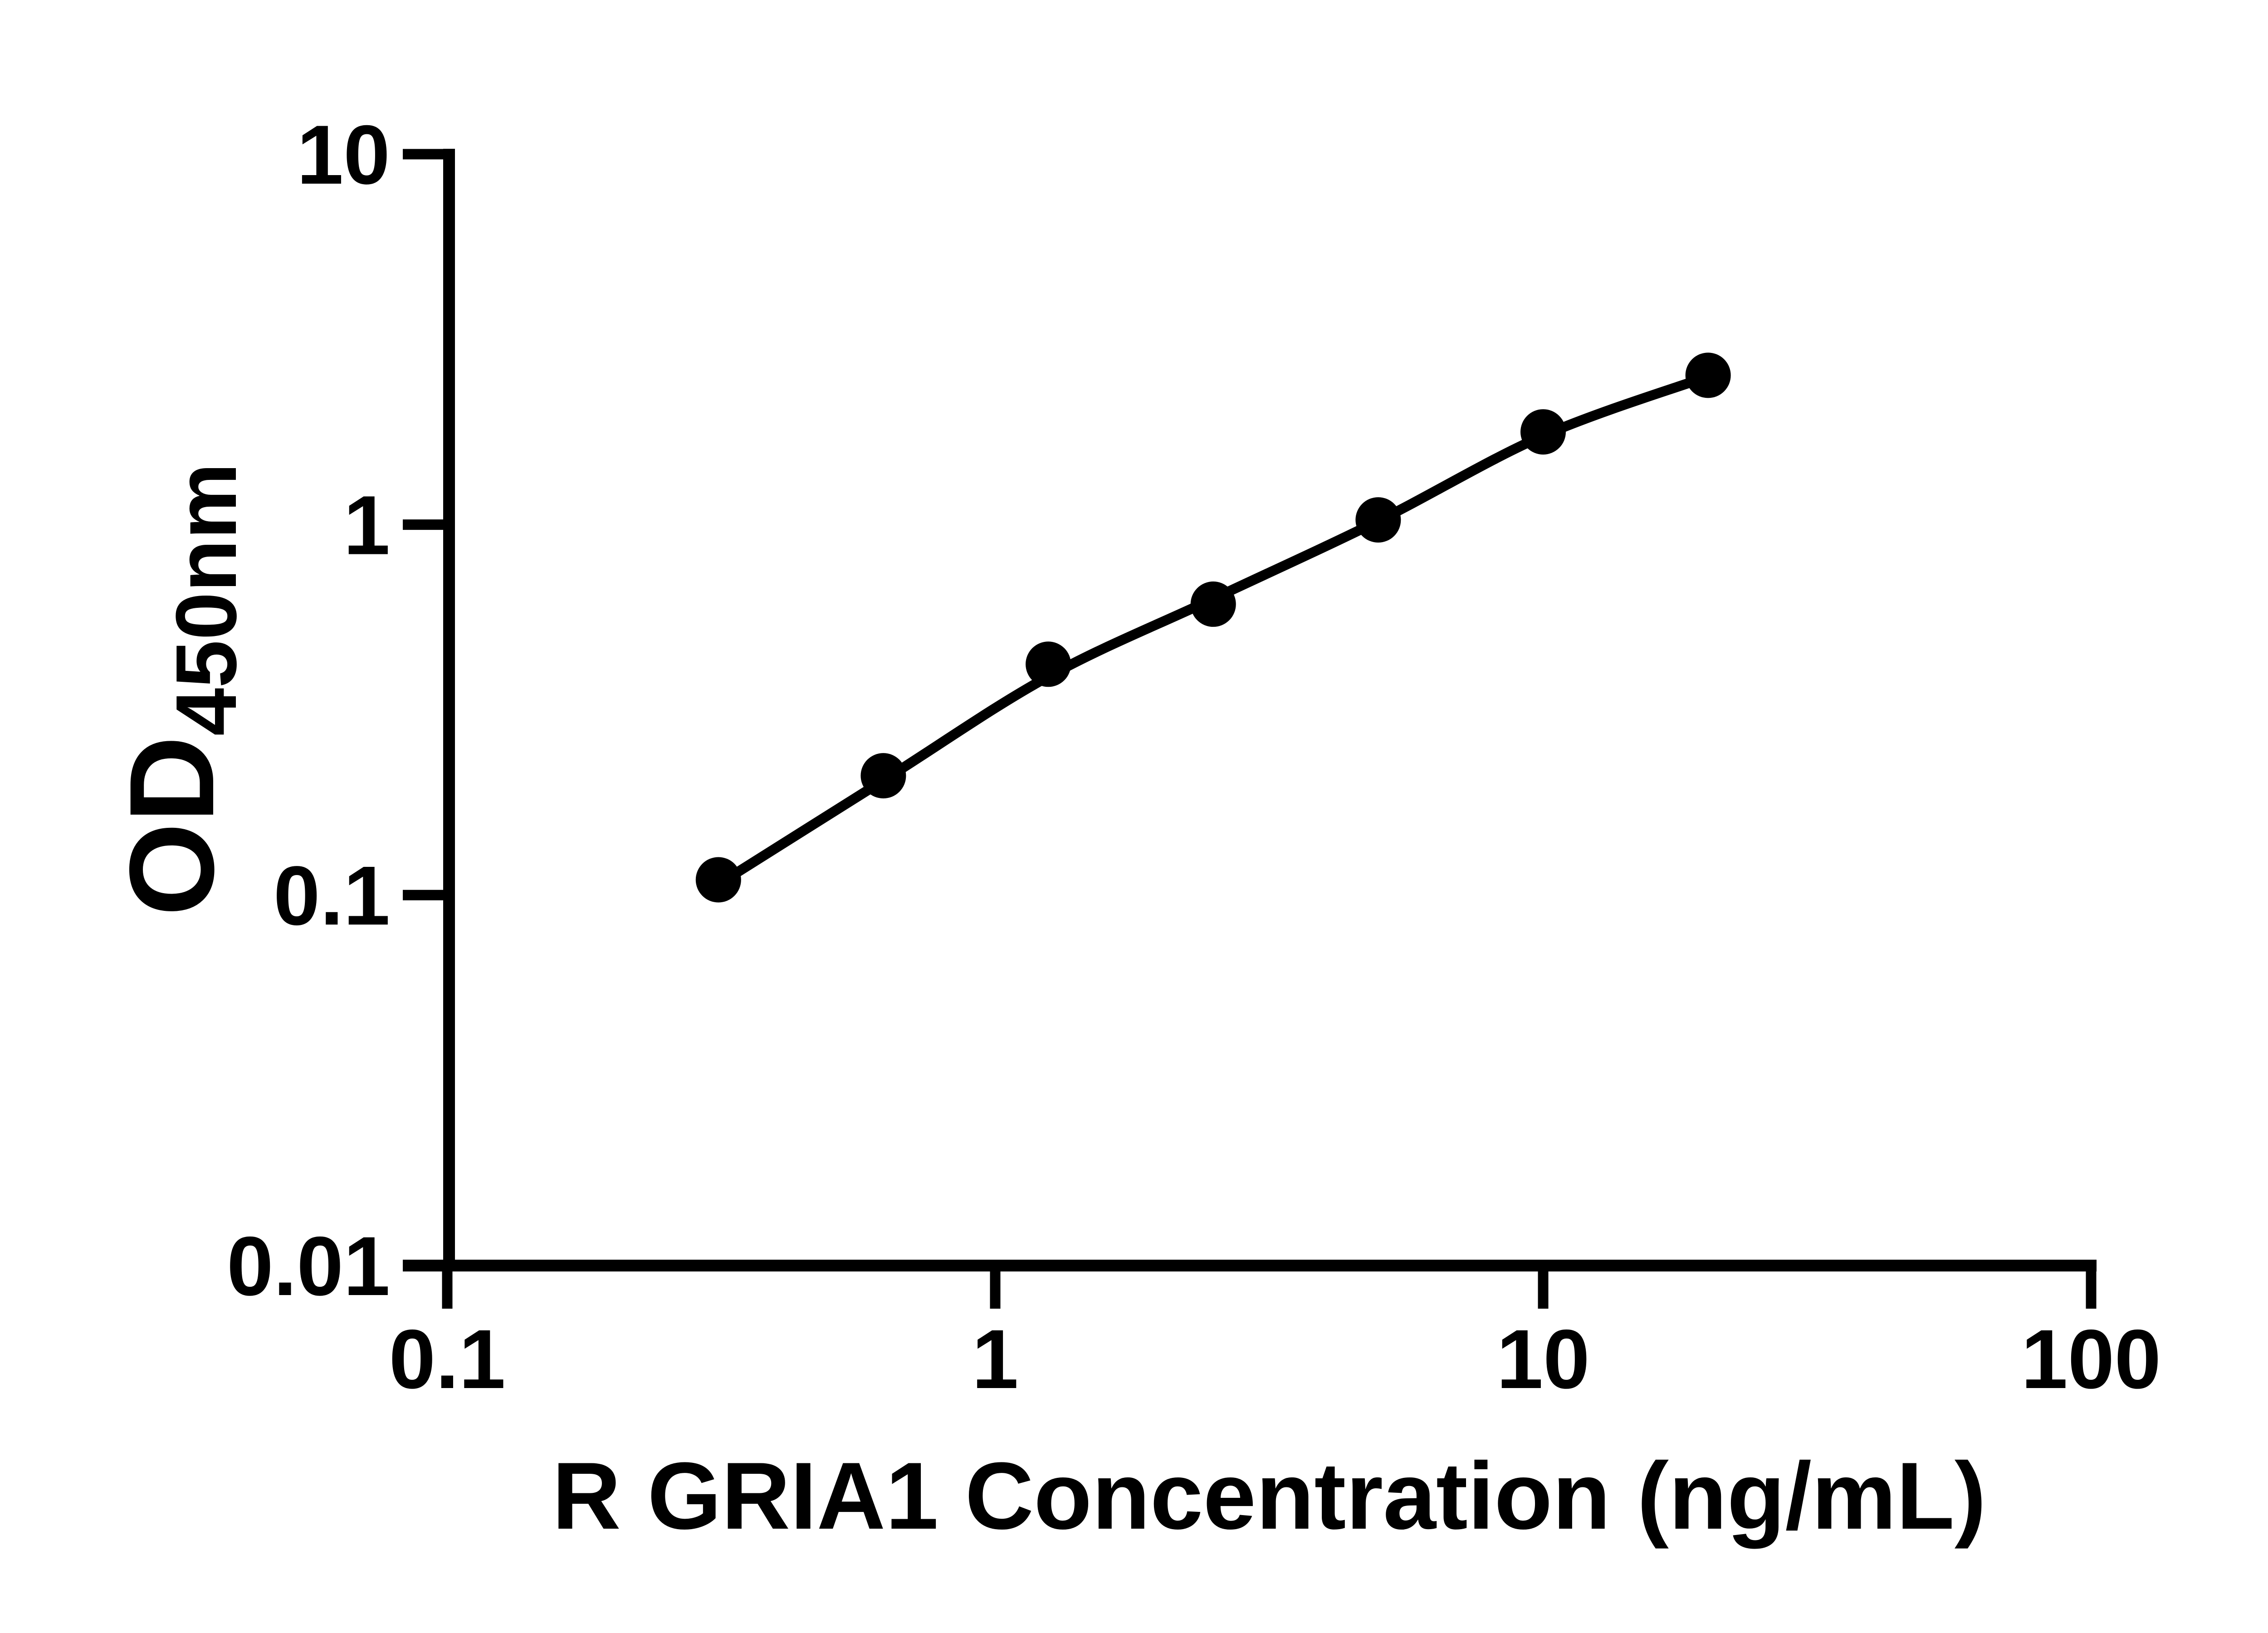 Image resolution: width=2268 pixels, height=1633 pixels. I want to click on y-tick-label: 0.1, so click(332, 896).